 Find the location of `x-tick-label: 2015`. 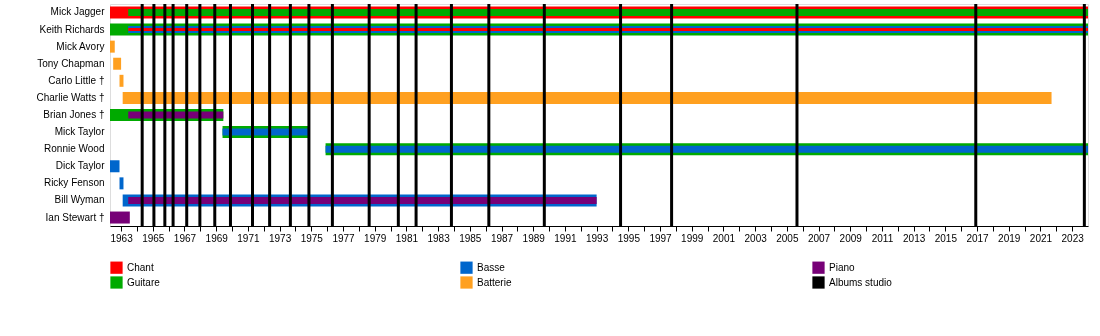

x-tick-label: 2015 is located at coordinates (946, 238).